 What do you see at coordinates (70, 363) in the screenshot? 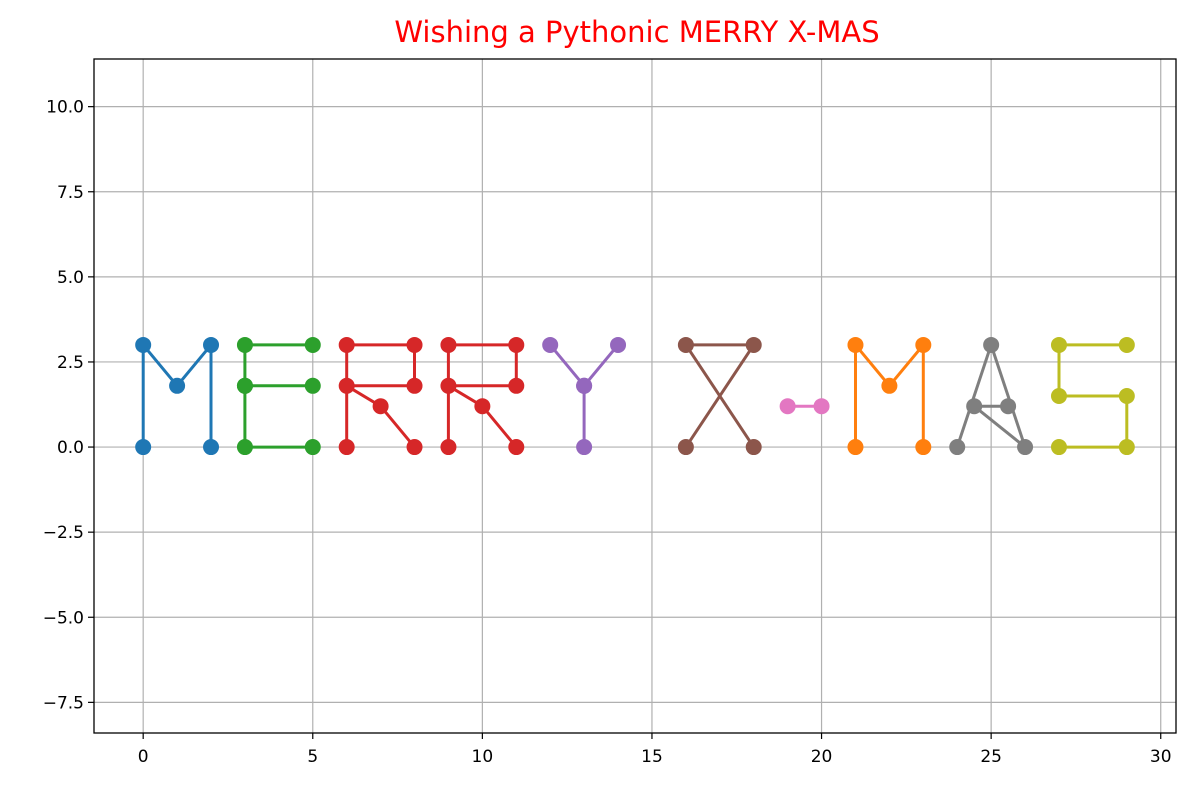
I see `y-tick-label: 2.5` at bounding box center [70, 363].